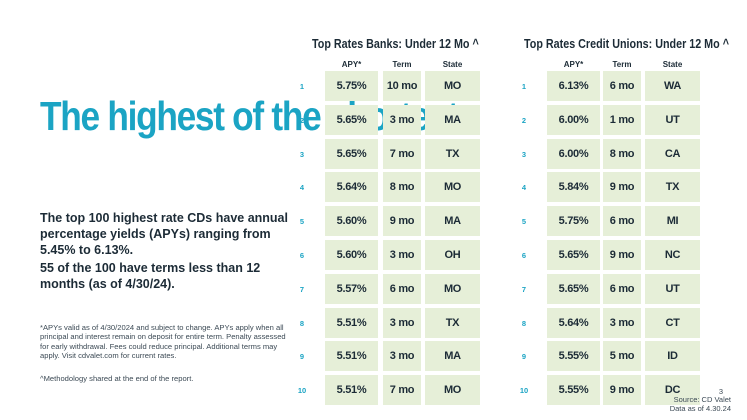  I want to click on banks-cell-term: 10 mo, so click(402, 86).